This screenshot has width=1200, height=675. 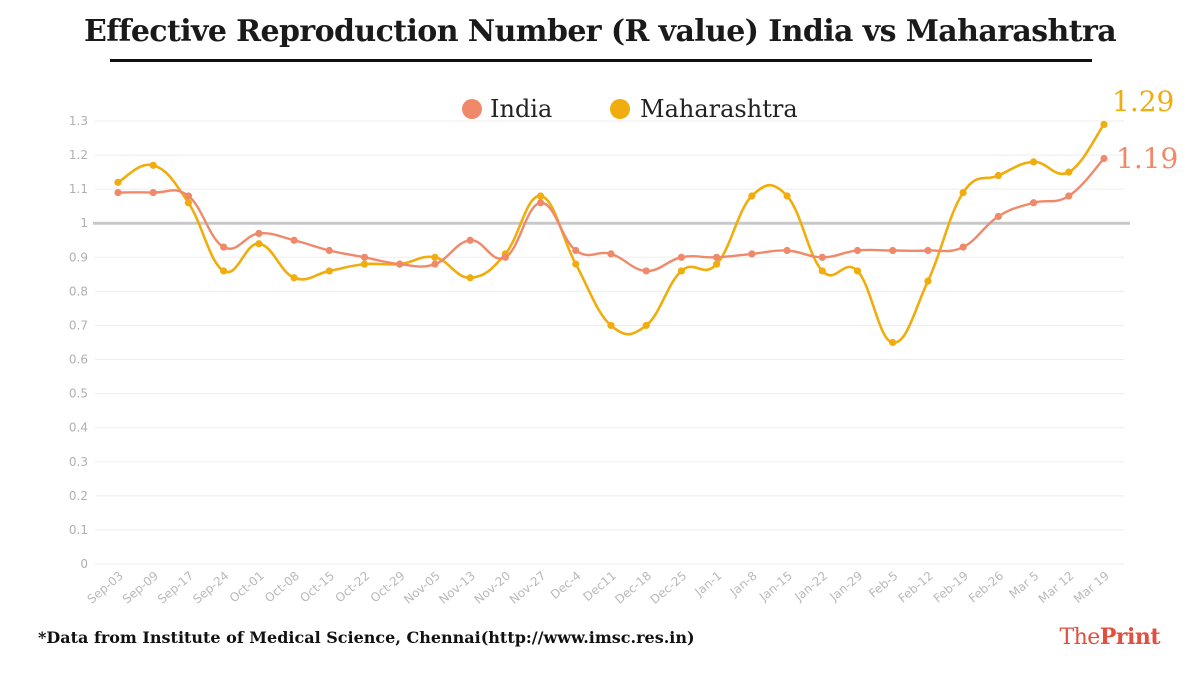 What do you see at coordinates (84, 223) in the screenshot?
I see `y-tick-label: 1` at bounding box center [84, 223].